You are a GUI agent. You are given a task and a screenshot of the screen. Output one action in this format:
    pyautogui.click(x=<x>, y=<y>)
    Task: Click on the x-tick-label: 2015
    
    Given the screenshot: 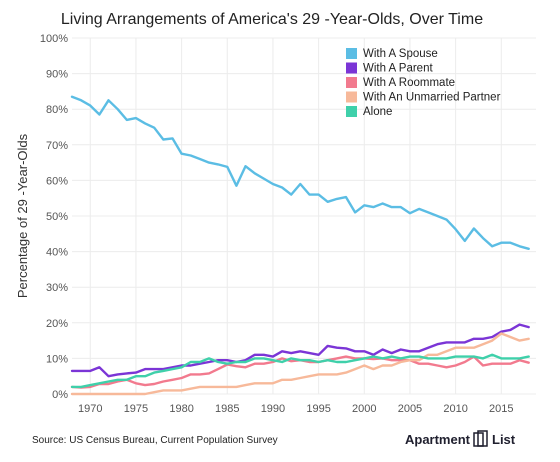 What is the action you would take?
    pyautogui.click(x=501, y=409)
    